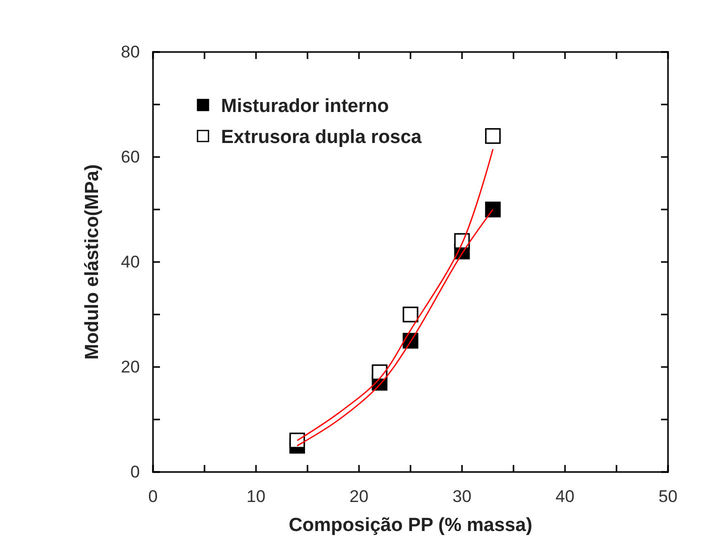 The width and height of the screenshot is (714, 555). Describe the element at coordinates (130, 156) in the screenshot. I see `y-tick-label: 60` at that location.